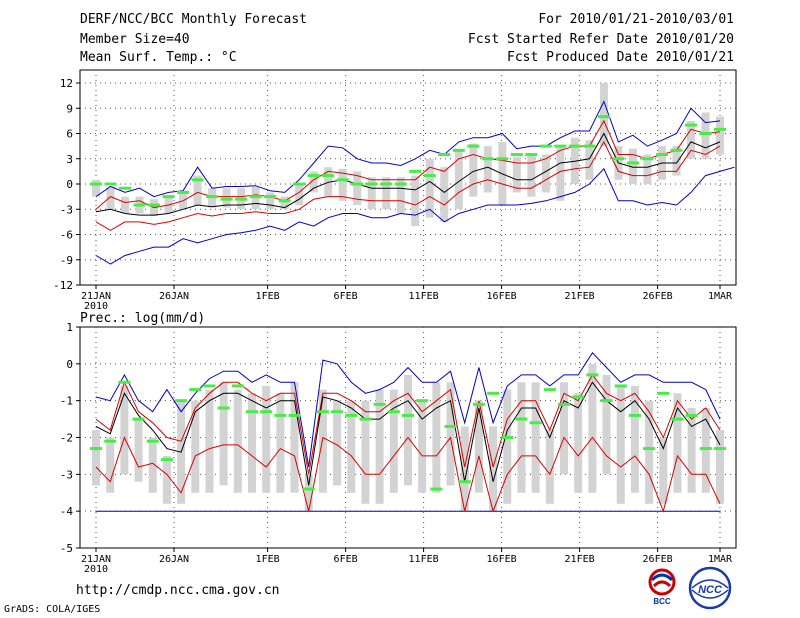  What do you see at coordinates (502, 559) in the screenshot?
I see `x-tick-label: 16FEB` at bounding box center [502, 559].